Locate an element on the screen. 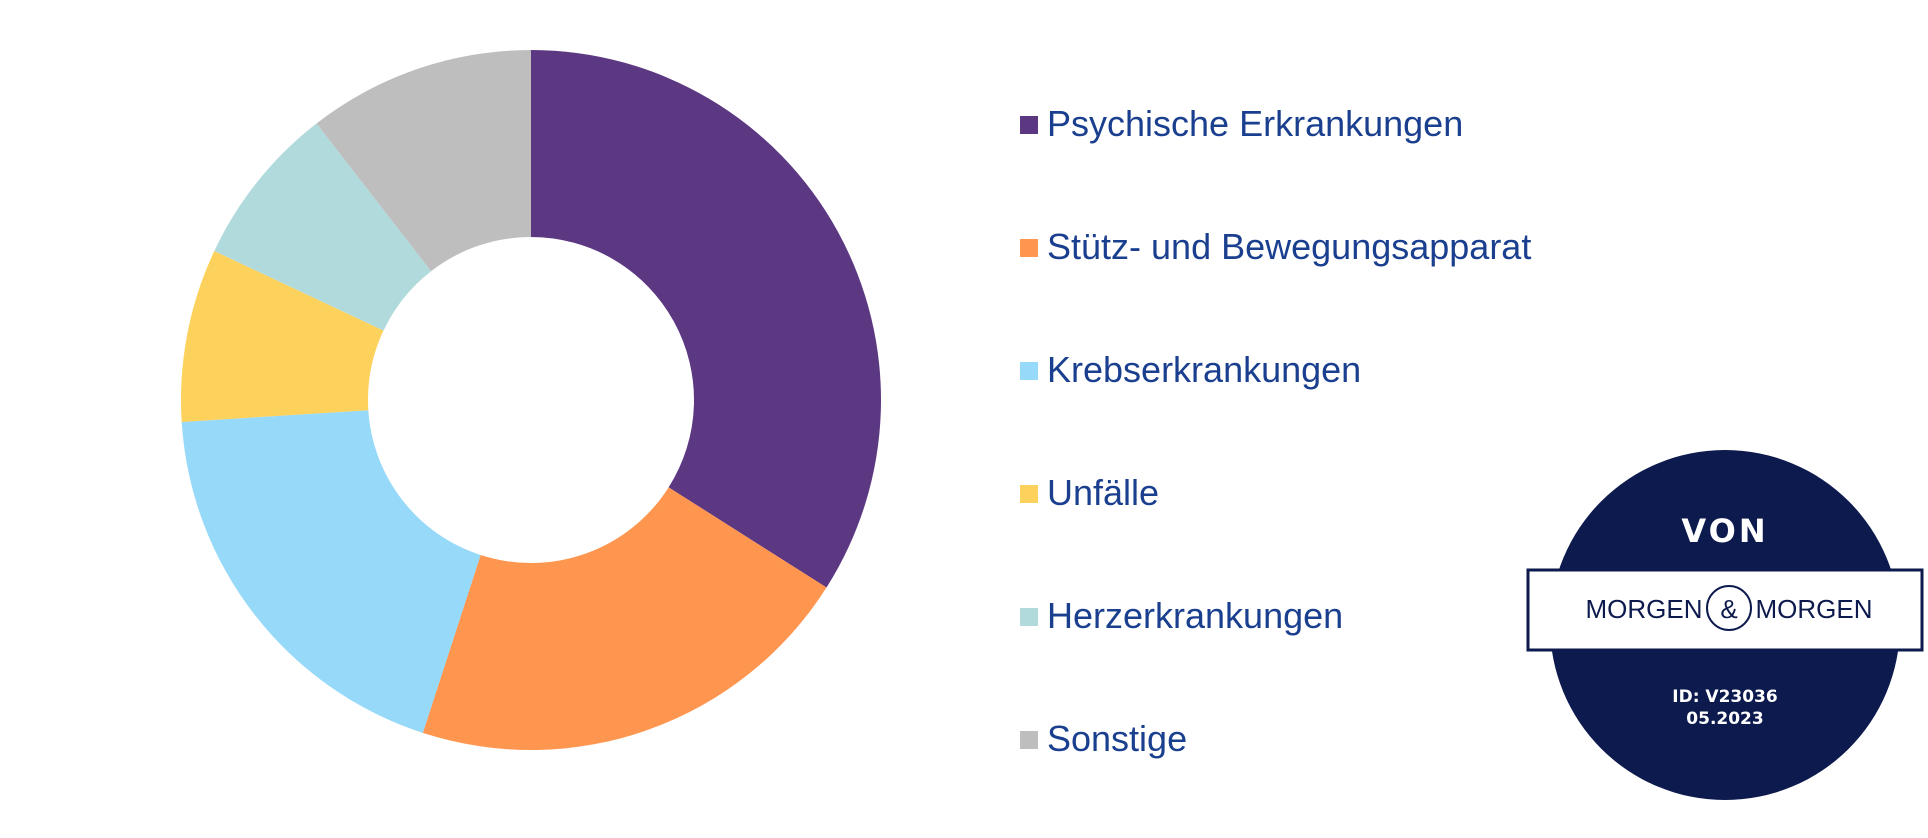 The height and width of the screenshot is (838, 1928). seal-date-text: 05.2023 is located at coordinates (1724, 719).